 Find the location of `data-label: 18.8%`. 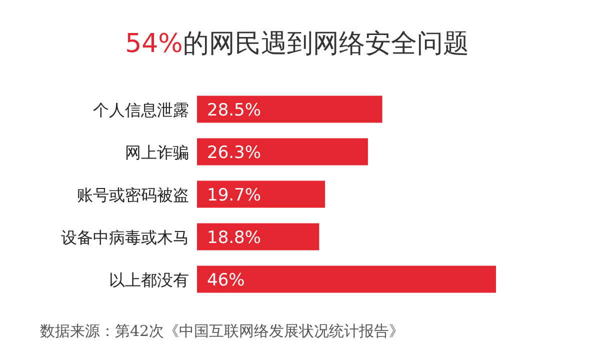

data-label: 18.8% is located at coordinates (234, 238).